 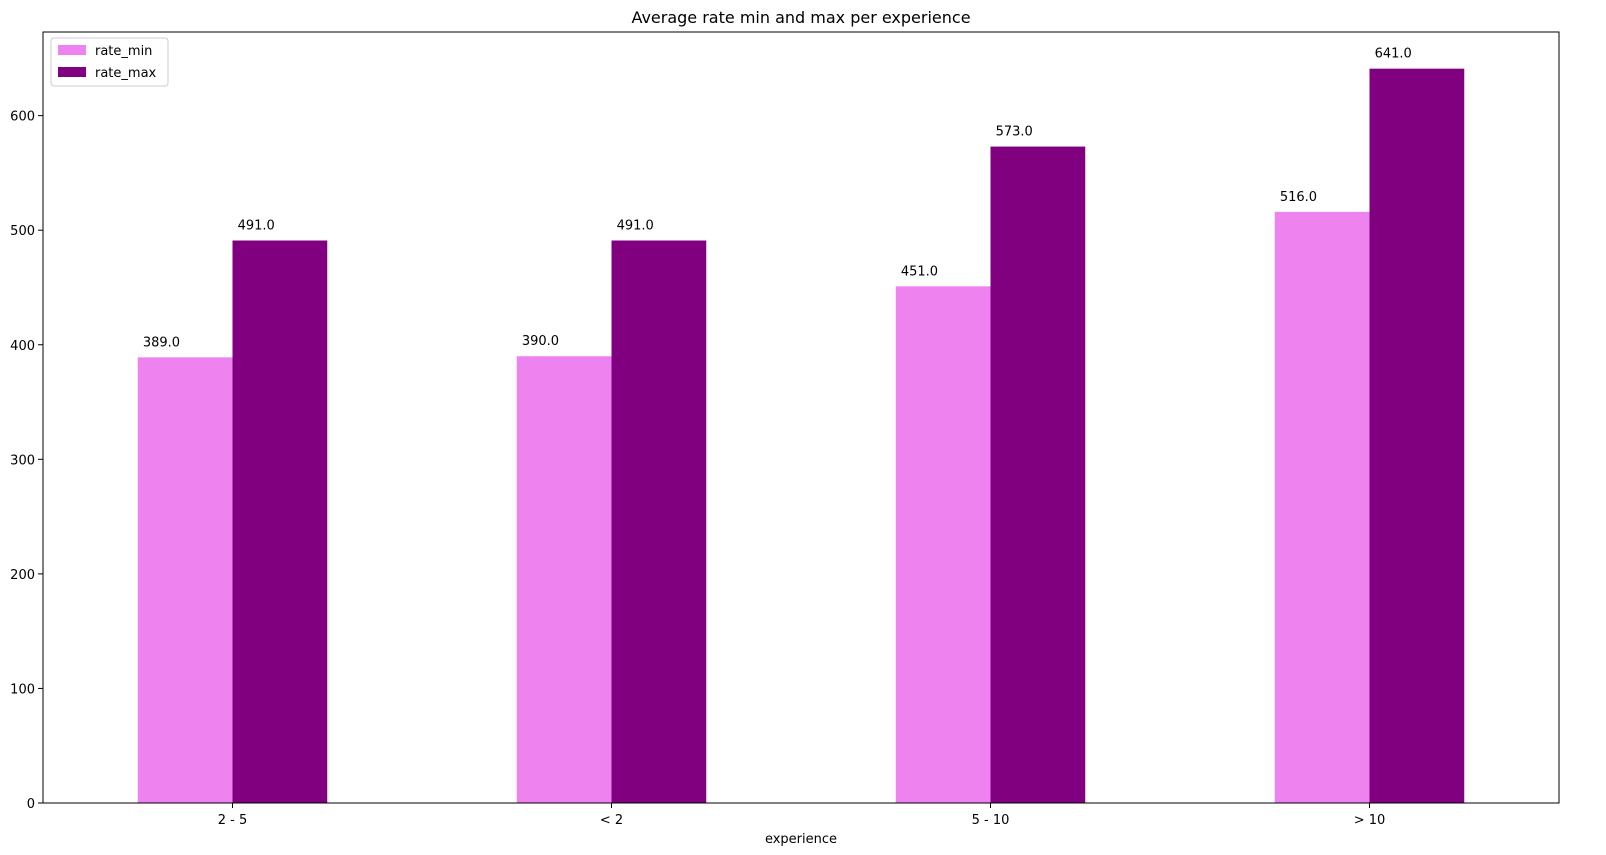 I want to click on chart-title: Average rate min and max per experience, so click(x=800, y=17).